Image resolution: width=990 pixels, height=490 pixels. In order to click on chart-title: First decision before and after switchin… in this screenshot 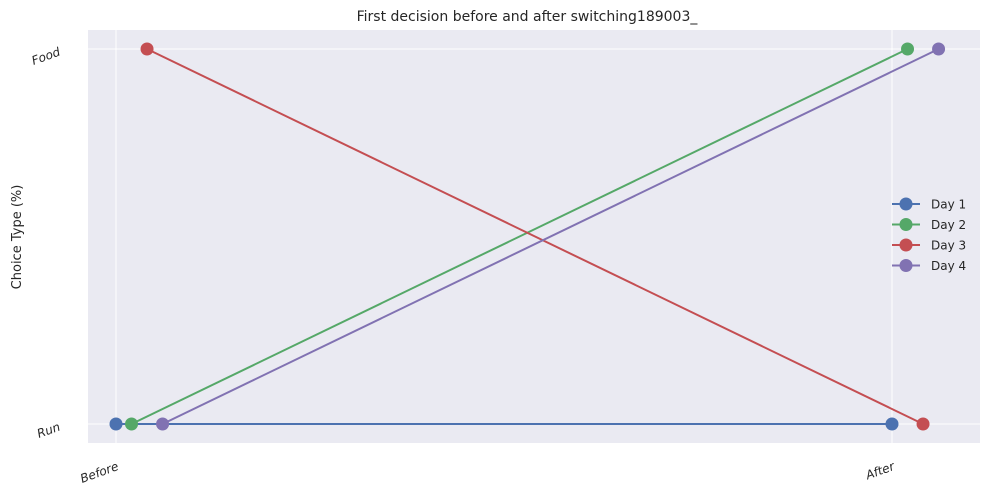, I will do `click(528, 17)`.